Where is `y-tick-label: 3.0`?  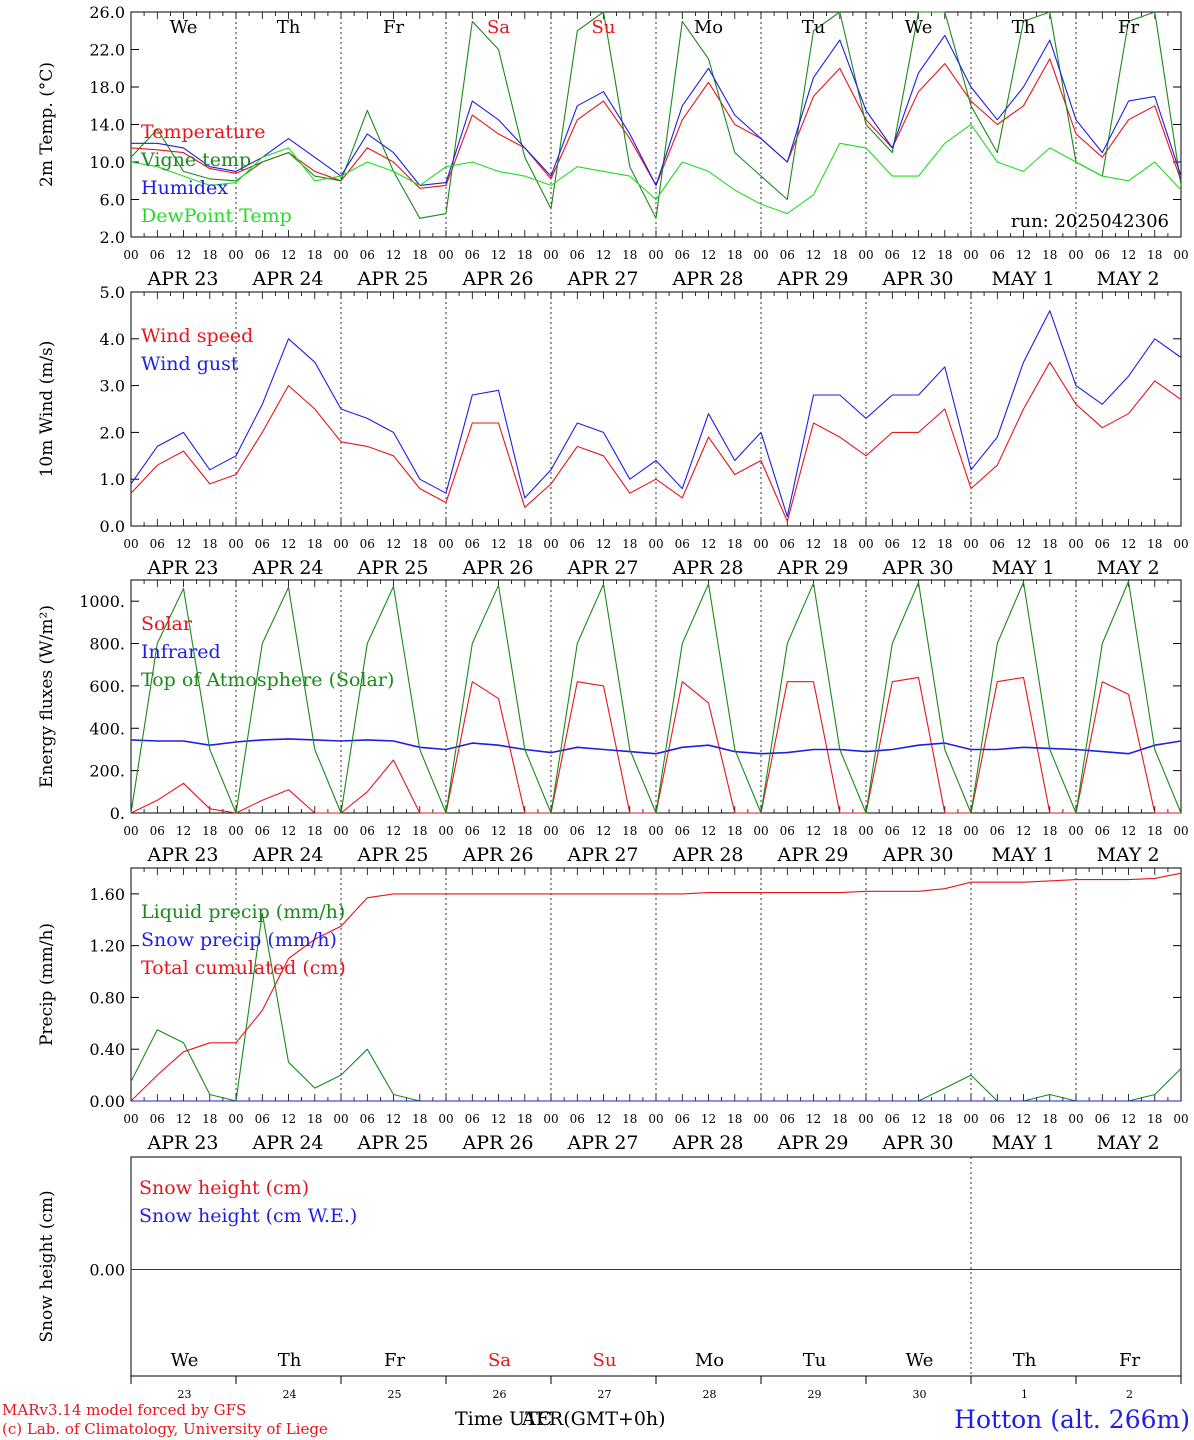 y-tick-label: 3.0 is located at coordinates (112, 386).